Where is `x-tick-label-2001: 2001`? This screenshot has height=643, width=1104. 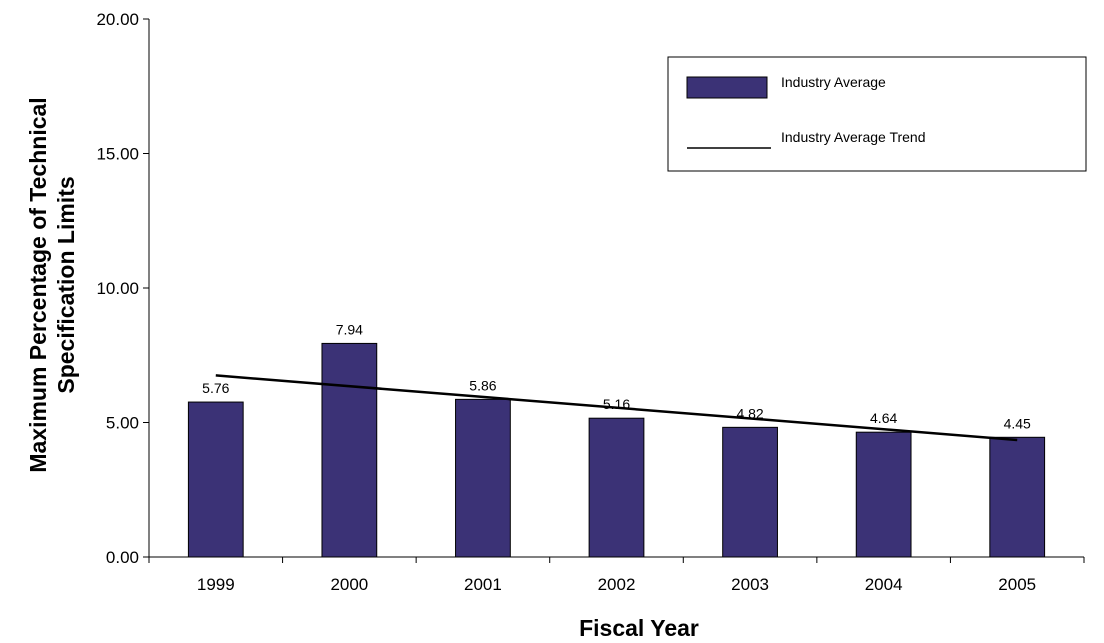
x-tick-label-2001: 2001 is located at coordinates (483, 584).